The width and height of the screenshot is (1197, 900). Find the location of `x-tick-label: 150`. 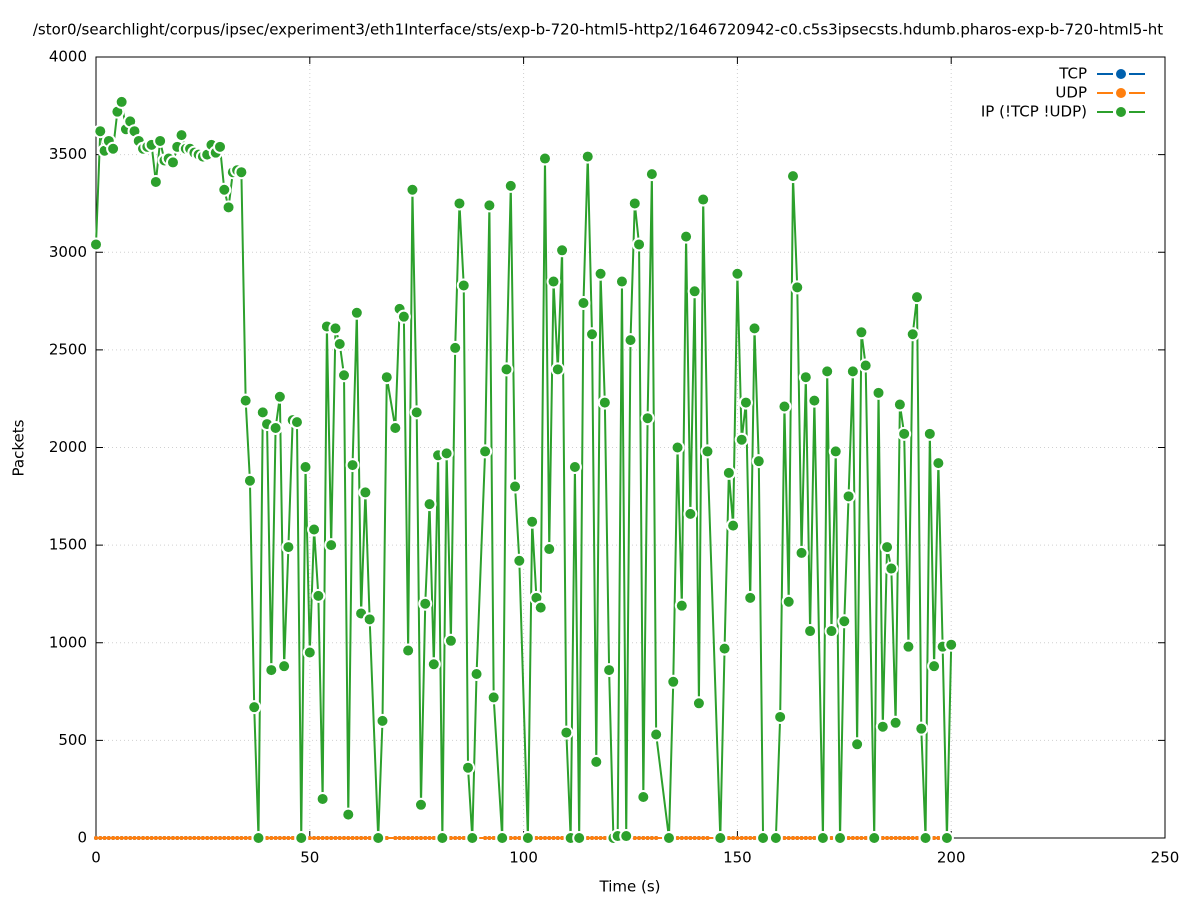

x-tick-label: 150 is located at coordinates (737, 858).